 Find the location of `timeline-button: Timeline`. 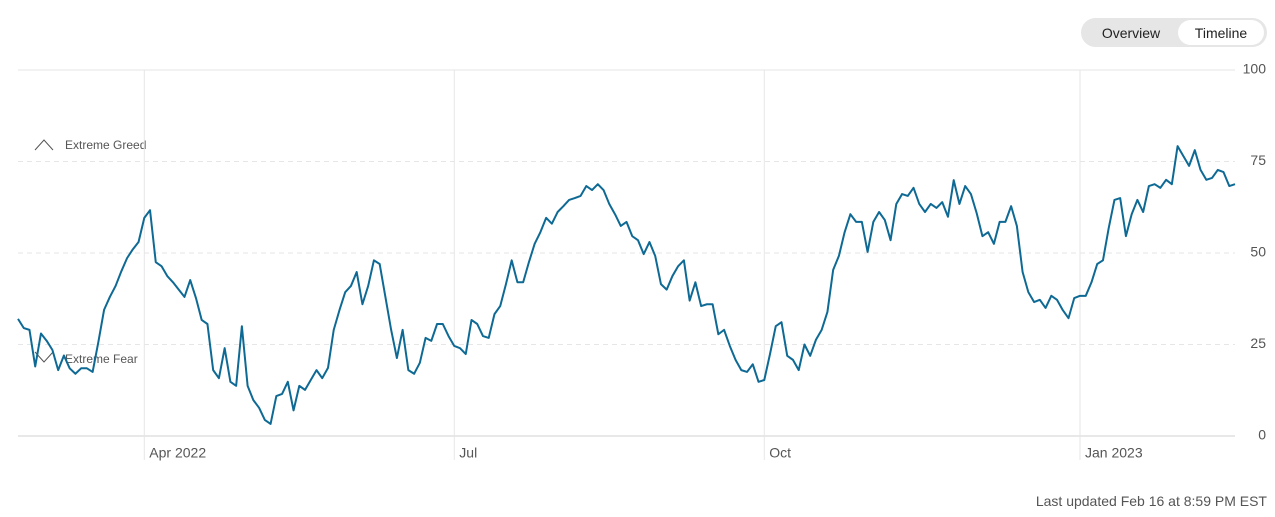

timeline-button: Timeline is located at coordinates (1221, 32).